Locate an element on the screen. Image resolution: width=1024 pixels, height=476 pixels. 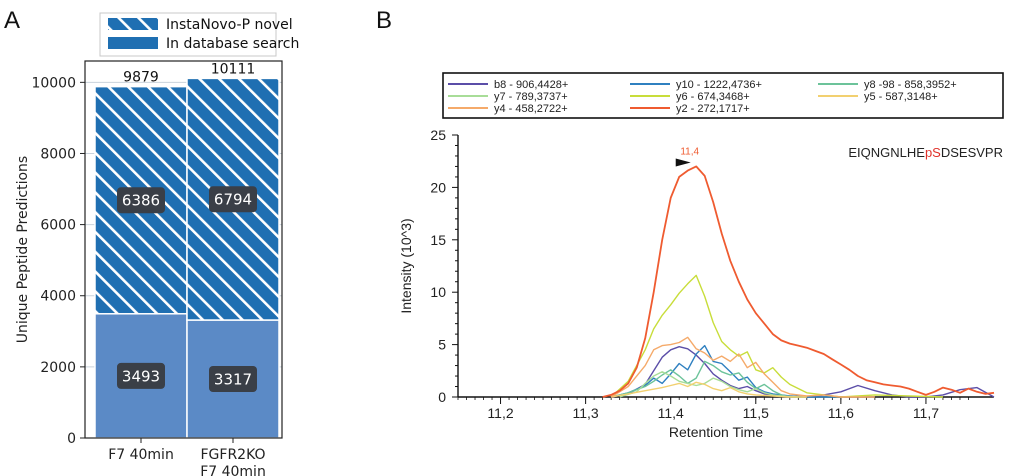
x-tick-label: 11,2 is located at coordinates (500, 413).